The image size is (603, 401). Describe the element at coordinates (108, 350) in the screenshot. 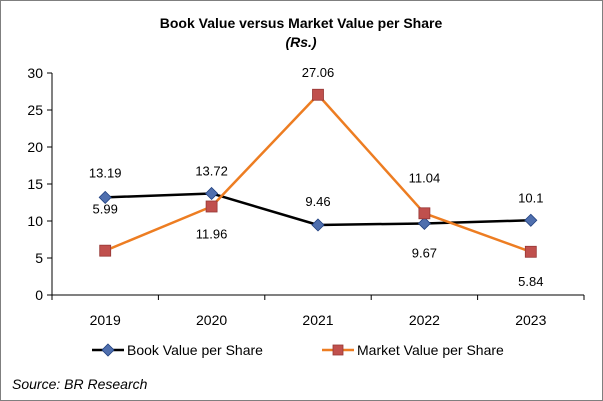

I see `legend-book-marker` at that location.